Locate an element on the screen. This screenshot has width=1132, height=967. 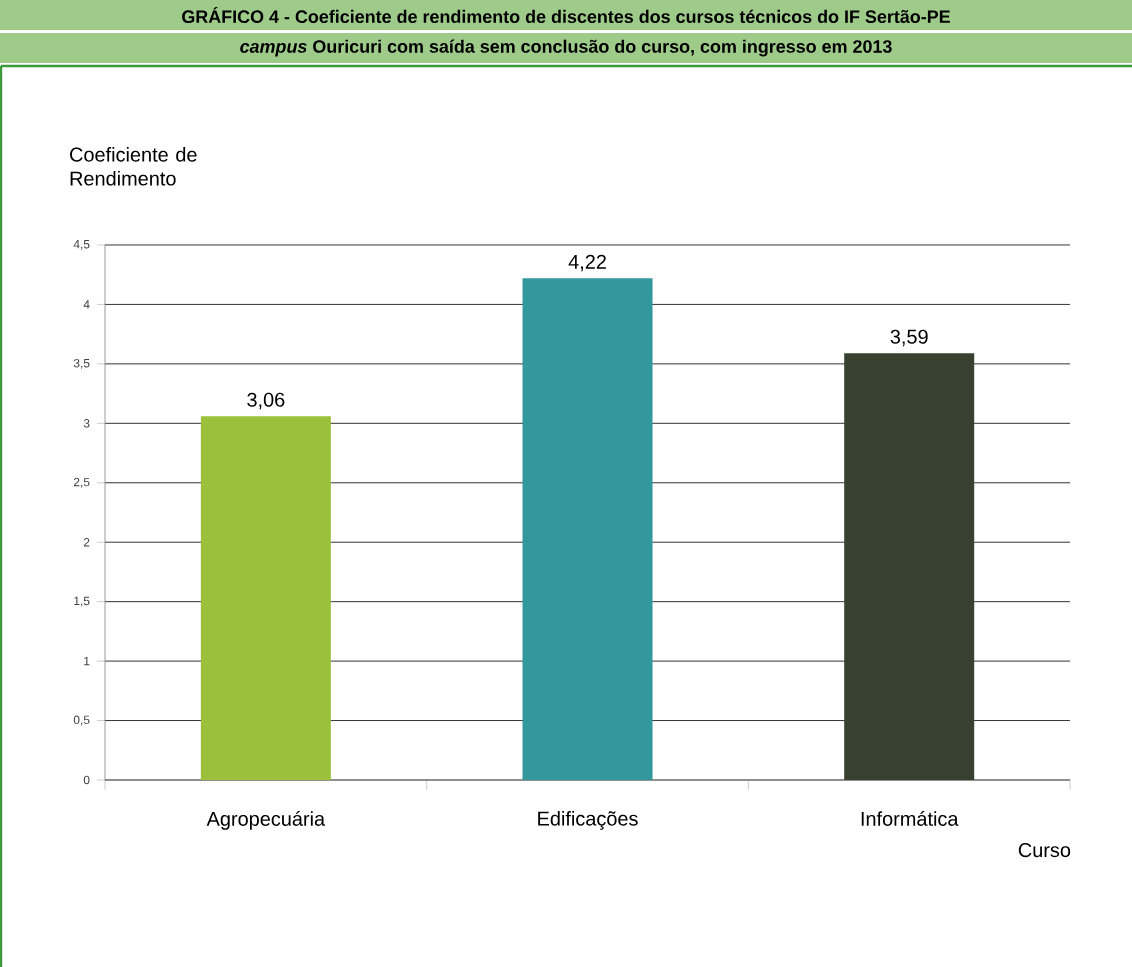
chart-title: GRÁFICO 4 - Coeficiente de rendimento de discentes dos cursos técnicos do IF Sertão-PE is located at coordinates (566, 15).